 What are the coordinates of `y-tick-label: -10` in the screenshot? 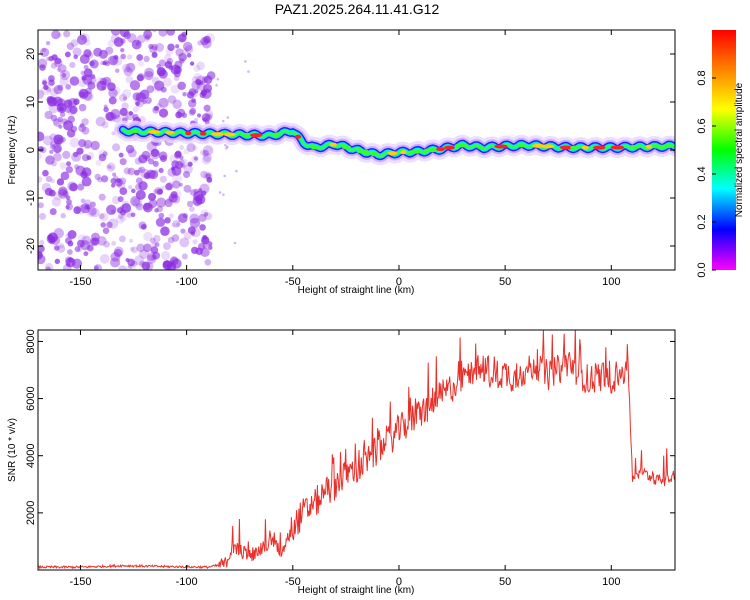 It's located at (31, 198).